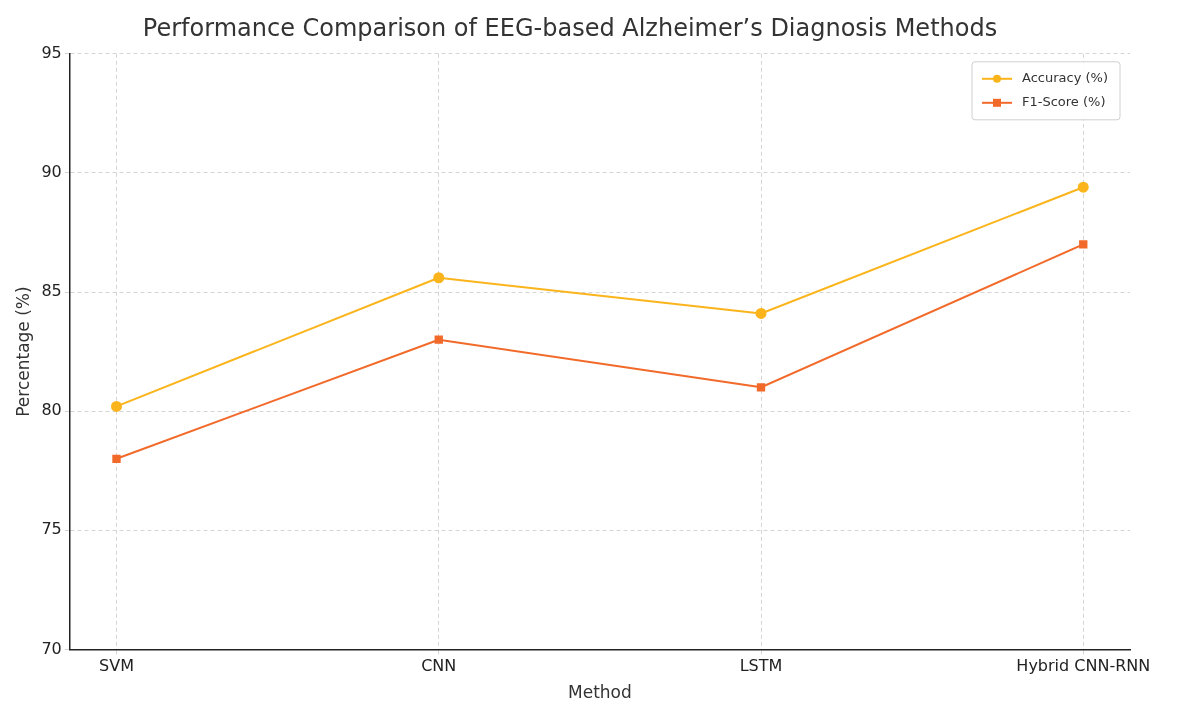 The width and height of the screenshot is (1185, 713). What do you see at coordinates (570, 27) in the screenshot?
I see `chart-title: Performance Comparison of EEG-based Alzheimer’s Diagnosis Methods` at bounding box center [570, 27].